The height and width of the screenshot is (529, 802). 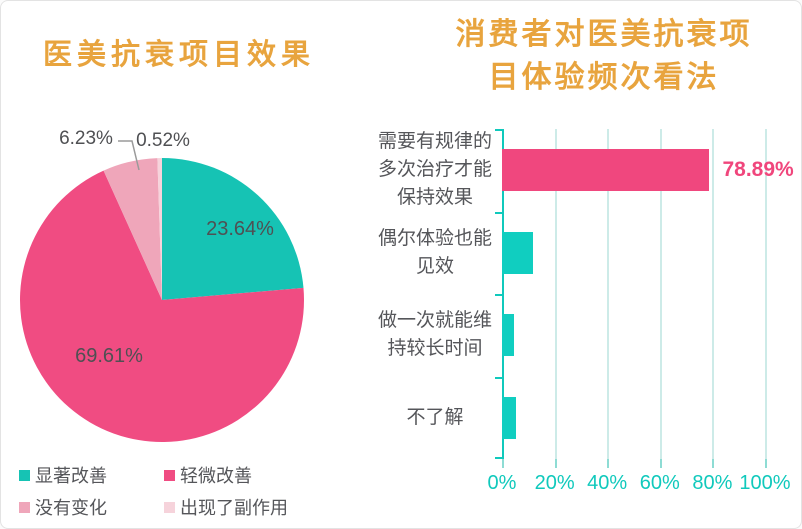 What do you see at coordinates (434, 252) in the screenshot?
I see `bar-category-label-1: 偶尔体验也能 见效` at bounding box center [434, 252].